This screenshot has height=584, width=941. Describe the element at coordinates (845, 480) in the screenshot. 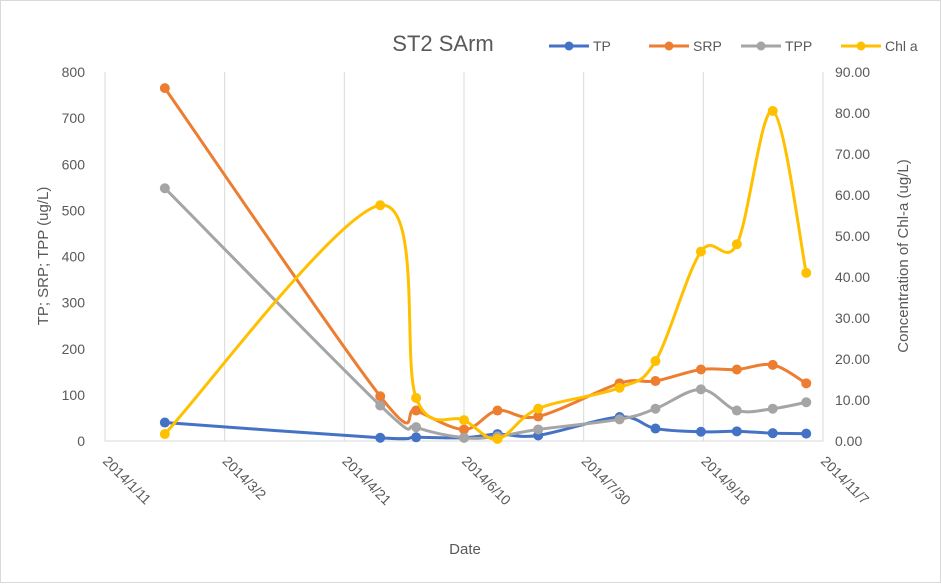

I see `x-tick-label: 2014/11/7` at that location.